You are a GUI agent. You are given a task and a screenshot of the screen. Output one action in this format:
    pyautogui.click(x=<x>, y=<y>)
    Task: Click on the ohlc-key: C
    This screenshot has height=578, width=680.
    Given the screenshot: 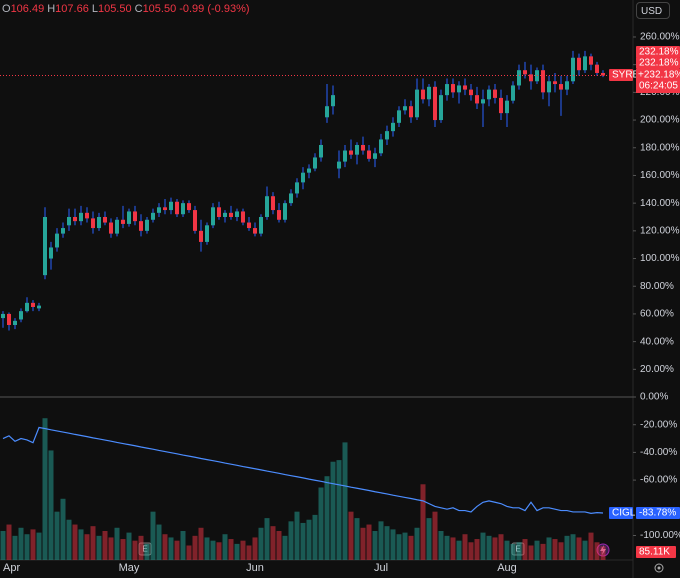 What is the action you would take?
    pyautogui.click(x=138, y=9)
    